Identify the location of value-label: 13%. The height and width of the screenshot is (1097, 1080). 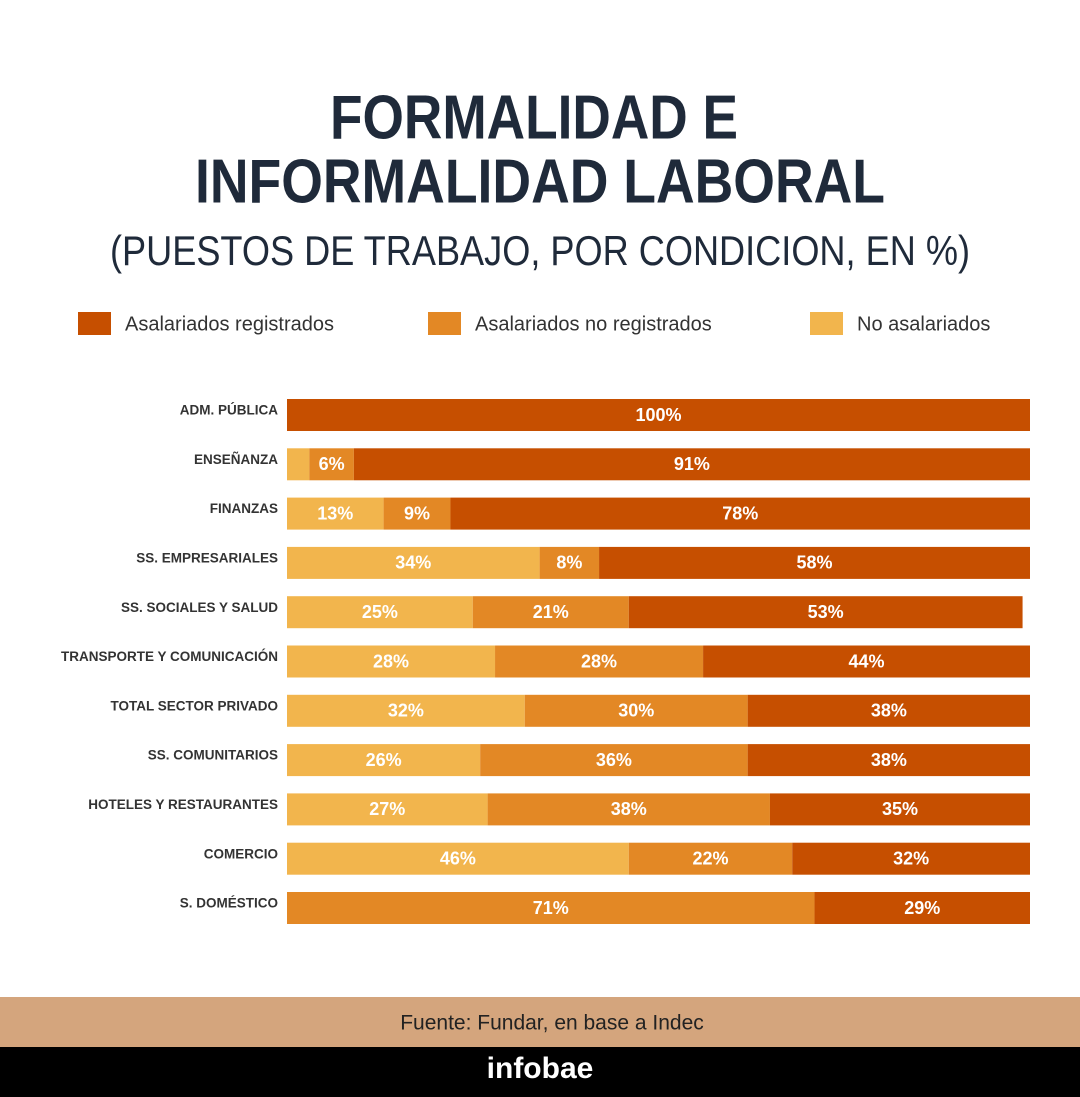
(335, 513).